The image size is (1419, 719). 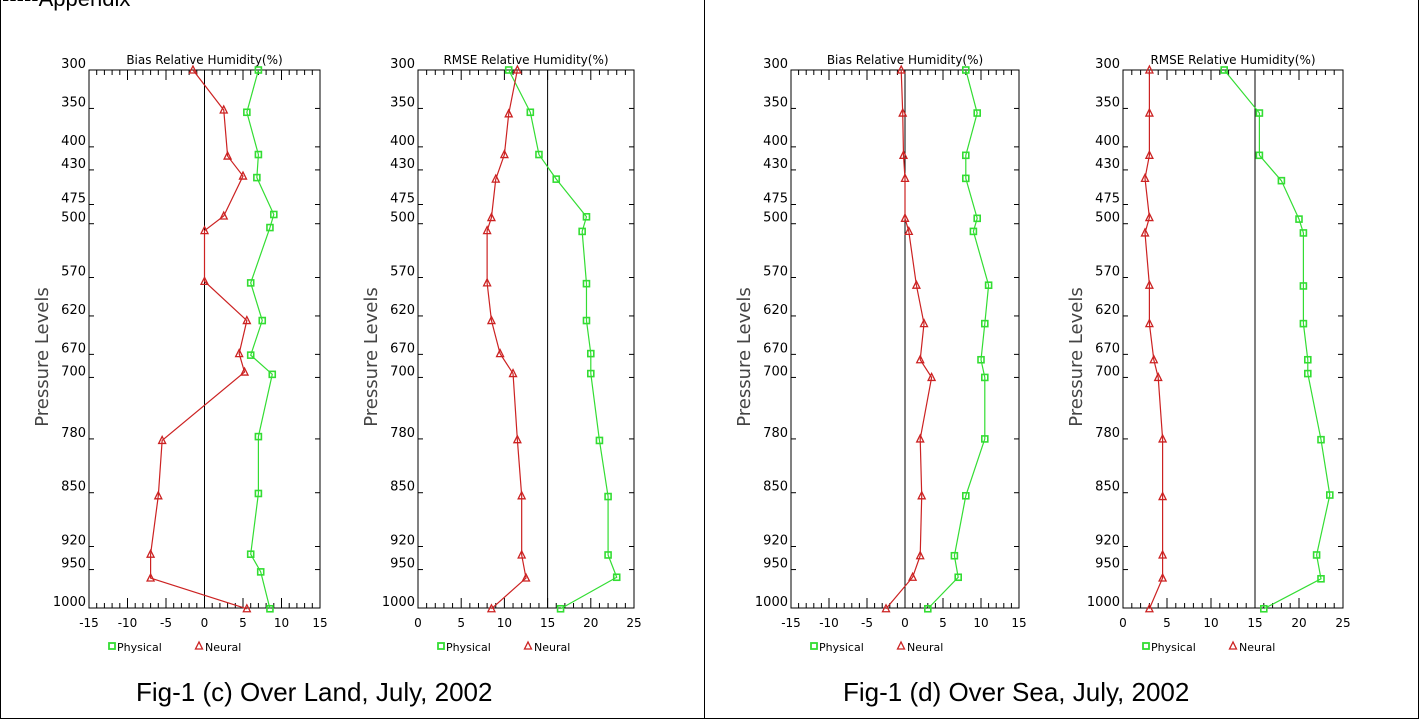 I want to click on x-tick-label: -5, so click(x=867, y=623).